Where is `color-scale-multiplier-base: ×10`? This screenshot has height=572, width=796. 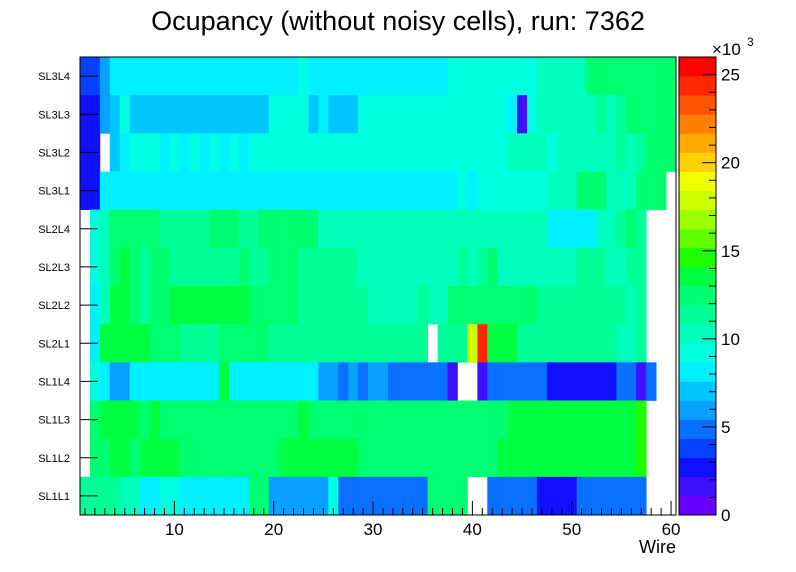 color-scale-multiplier-base: ×10 is located at coordinates (726, 49).